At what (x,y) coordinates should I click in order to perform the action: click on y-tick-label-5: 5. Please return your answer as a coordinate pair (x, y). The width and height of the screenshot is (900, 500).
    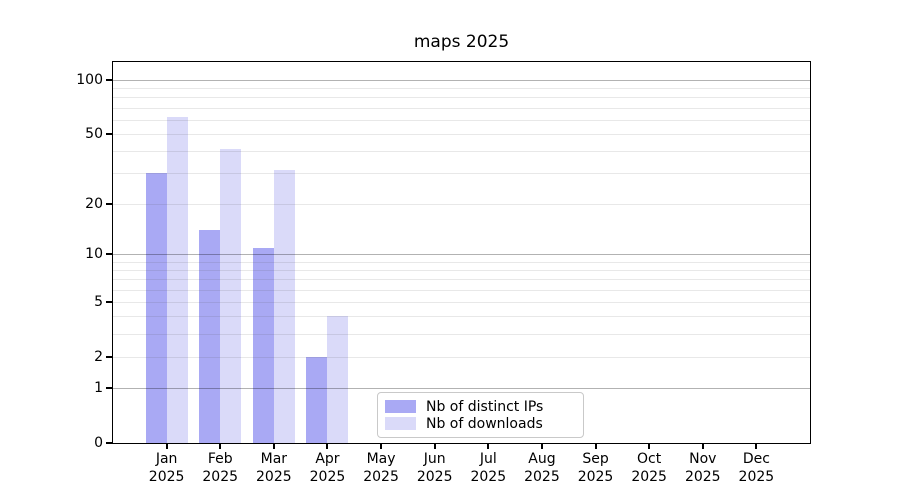
    Looking at the image, I should click on (98, 302).